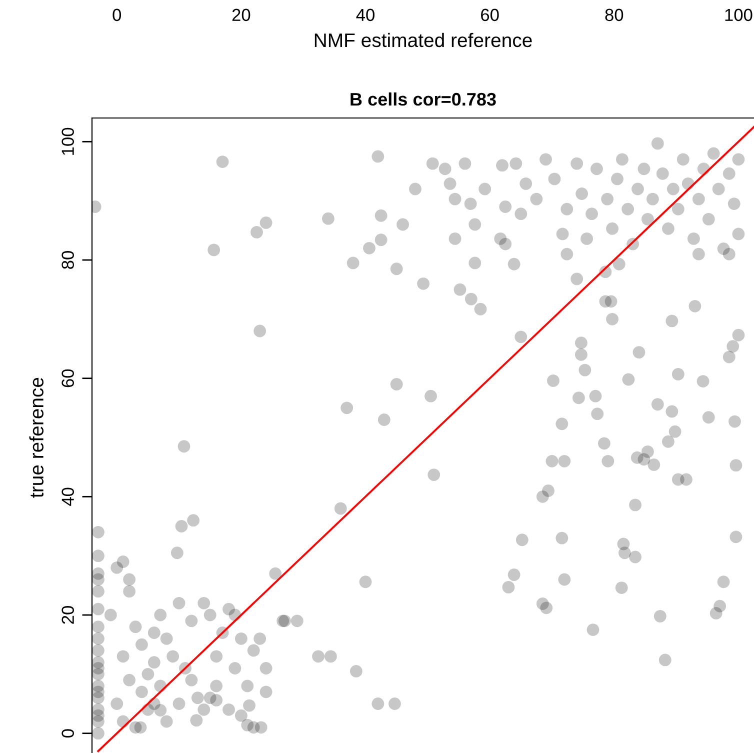 This screenshot has width=754, height=753. What do you see at coordinates (614, 15) in the screenshot?
I see `x-tick-label: 80` at bounding box center [614, 15].